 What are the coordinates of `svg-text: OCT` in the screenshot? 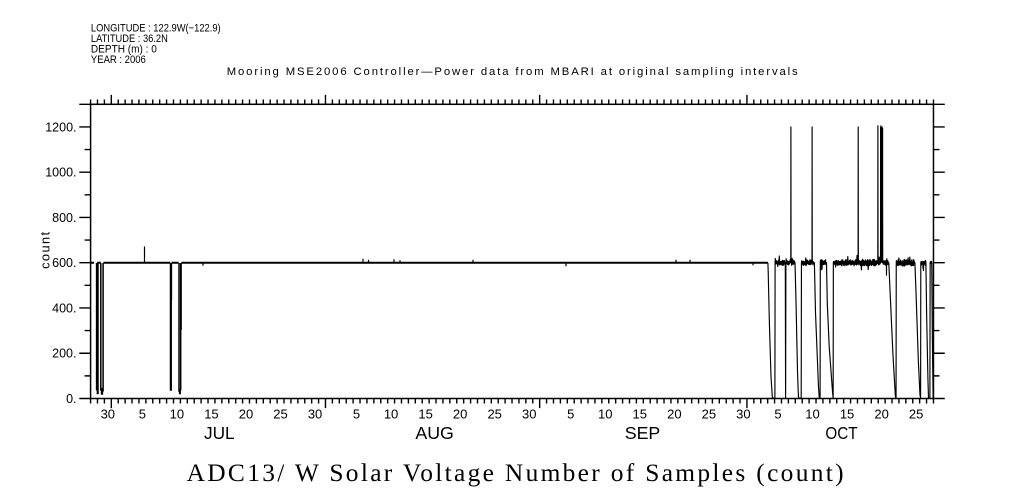 It's located at (841, 433).